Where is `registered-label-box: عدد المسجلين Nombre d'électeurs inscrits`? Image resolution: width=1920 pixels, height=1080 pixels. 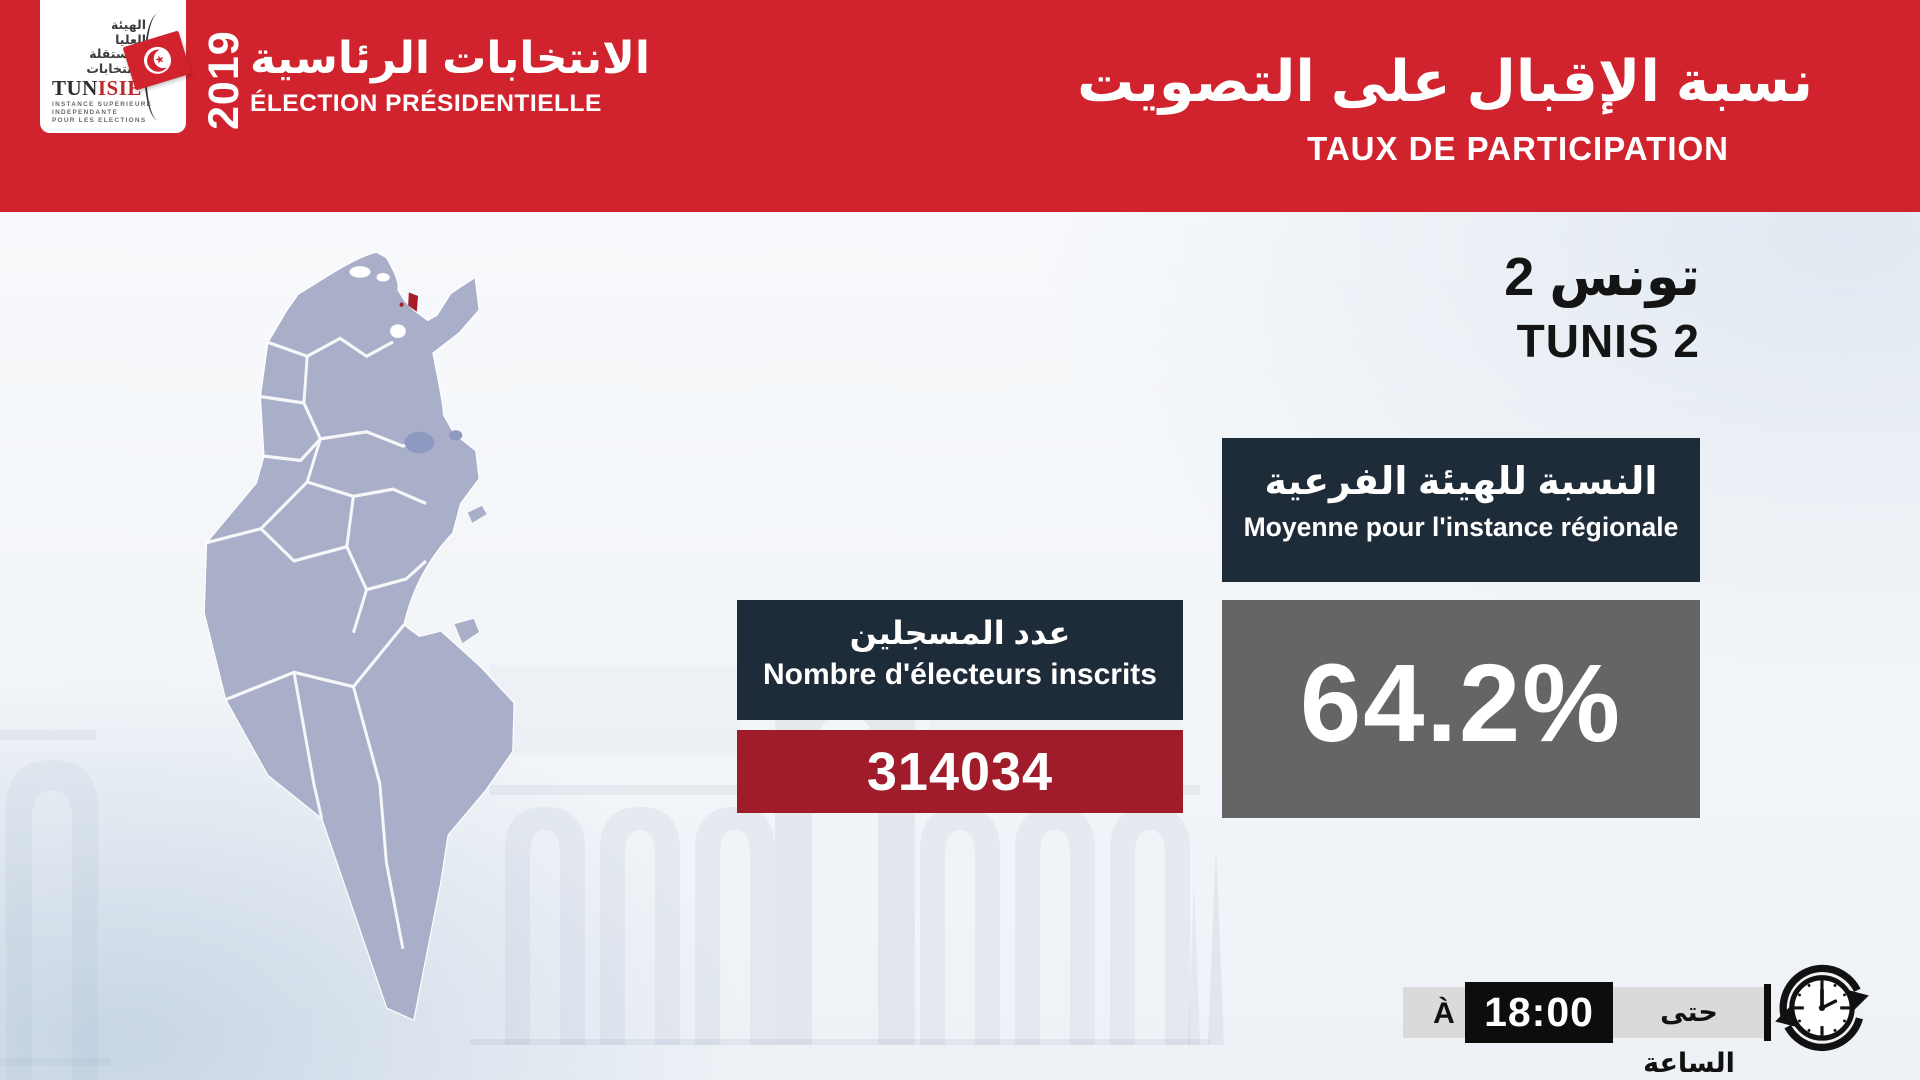 registered-label-box: عدد المسجلين Nombre d'électeurs inscrits is located at coordinates (960, 660).